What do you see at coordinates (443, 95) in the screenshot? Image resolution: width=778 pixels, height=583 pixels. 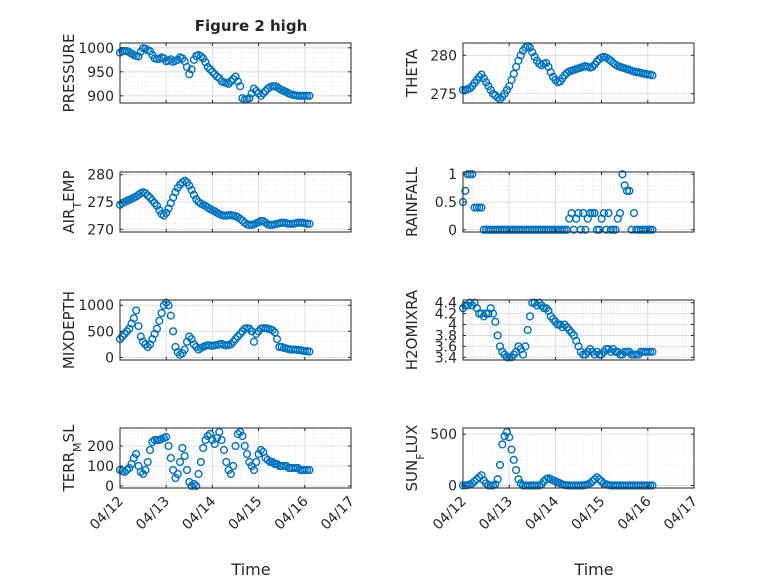 I see `y-tick-label: 275` at bounding box center [443, 95].